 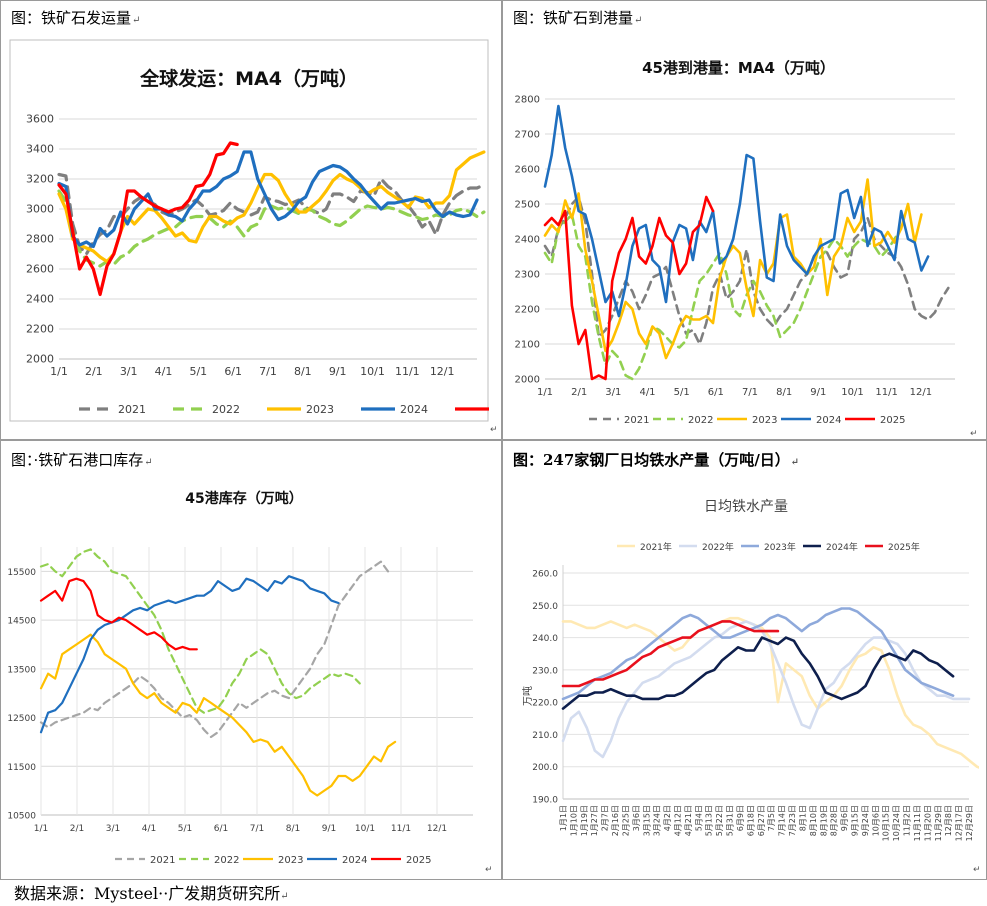 I want to click on x-tick-label: 10月15日, so click(x=886, y=823).